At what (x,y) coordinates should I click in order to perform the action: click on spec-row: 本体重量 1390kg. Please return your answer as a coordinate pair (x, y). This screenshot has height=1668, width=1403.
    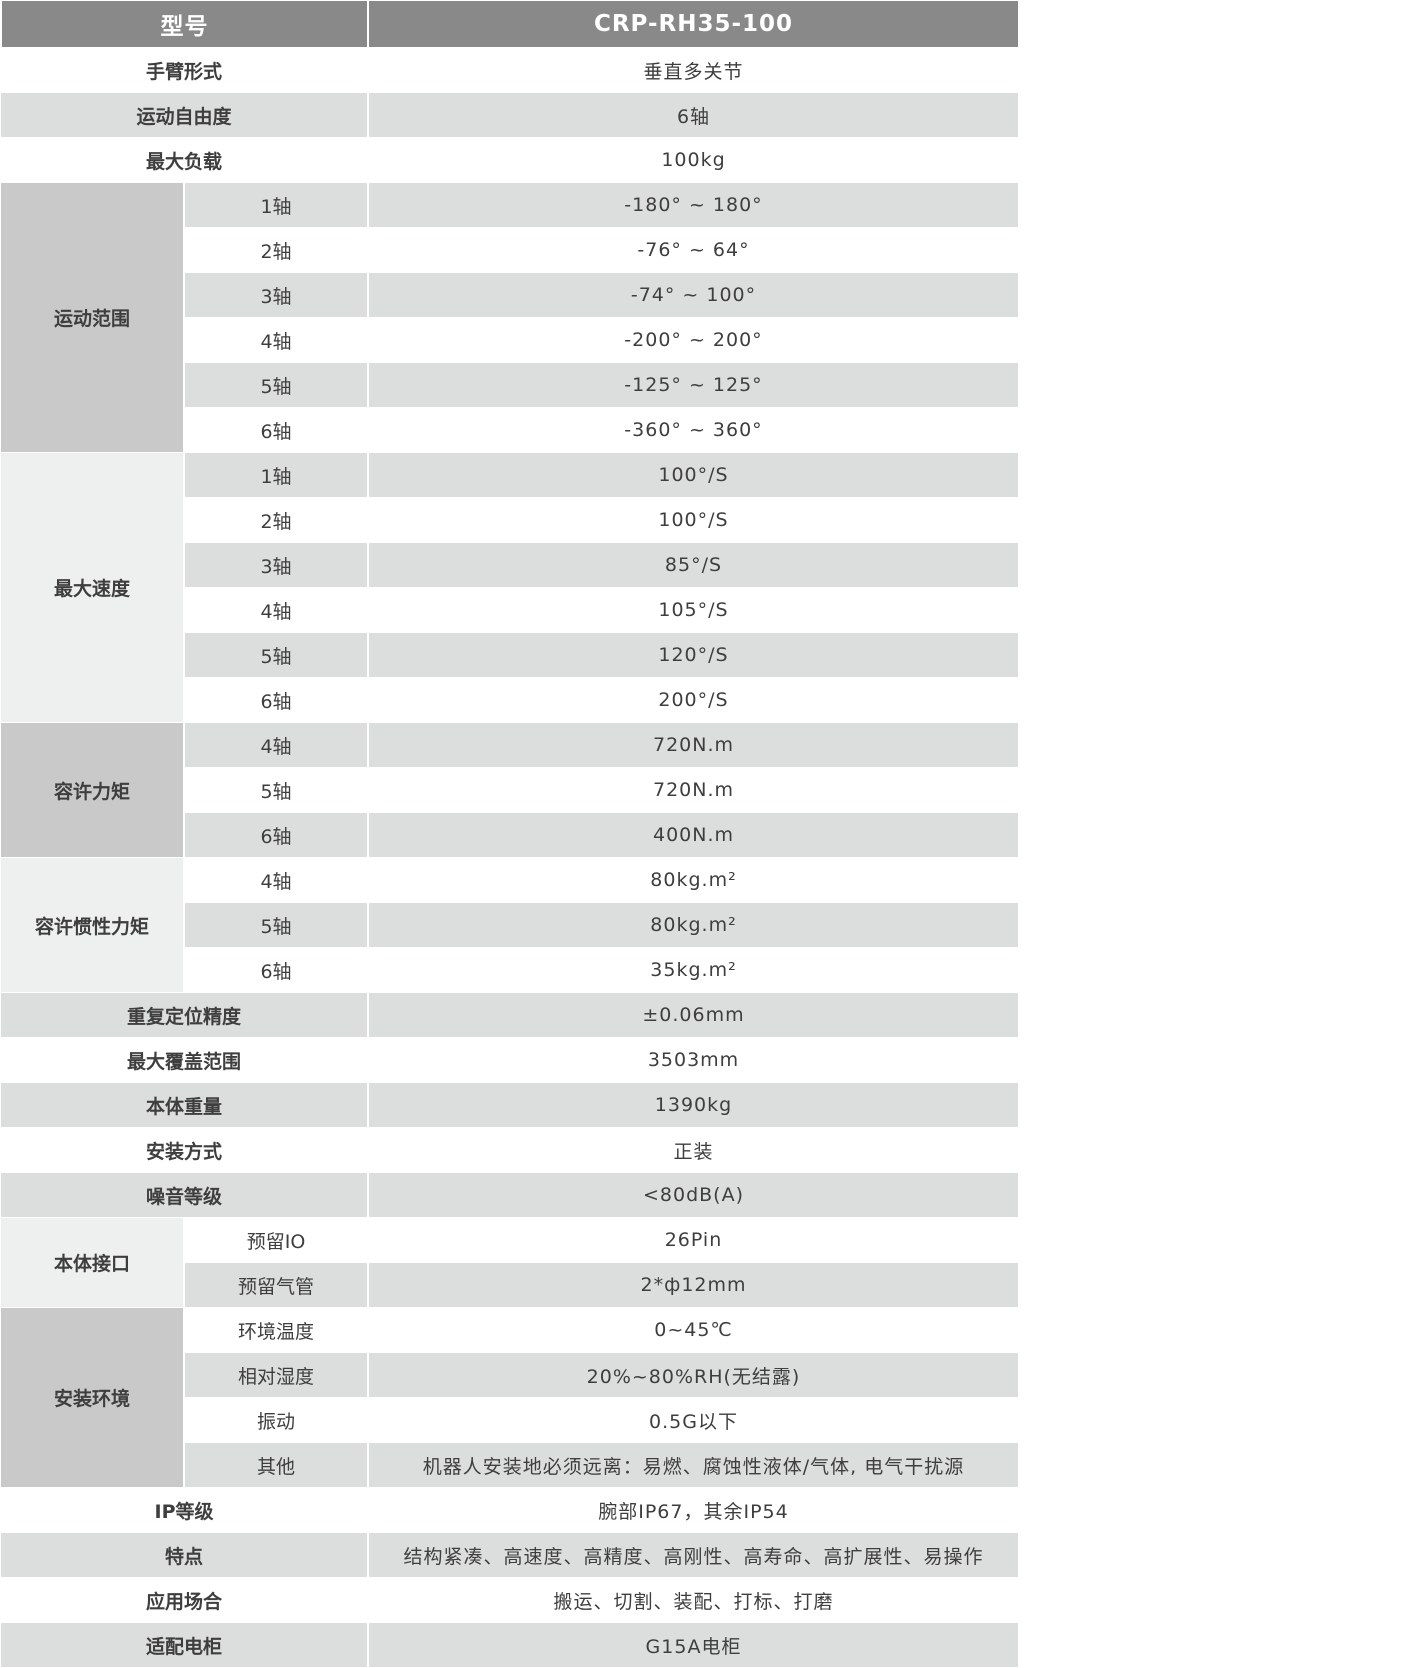
    Looking at the image, I should click on (510, 1105).